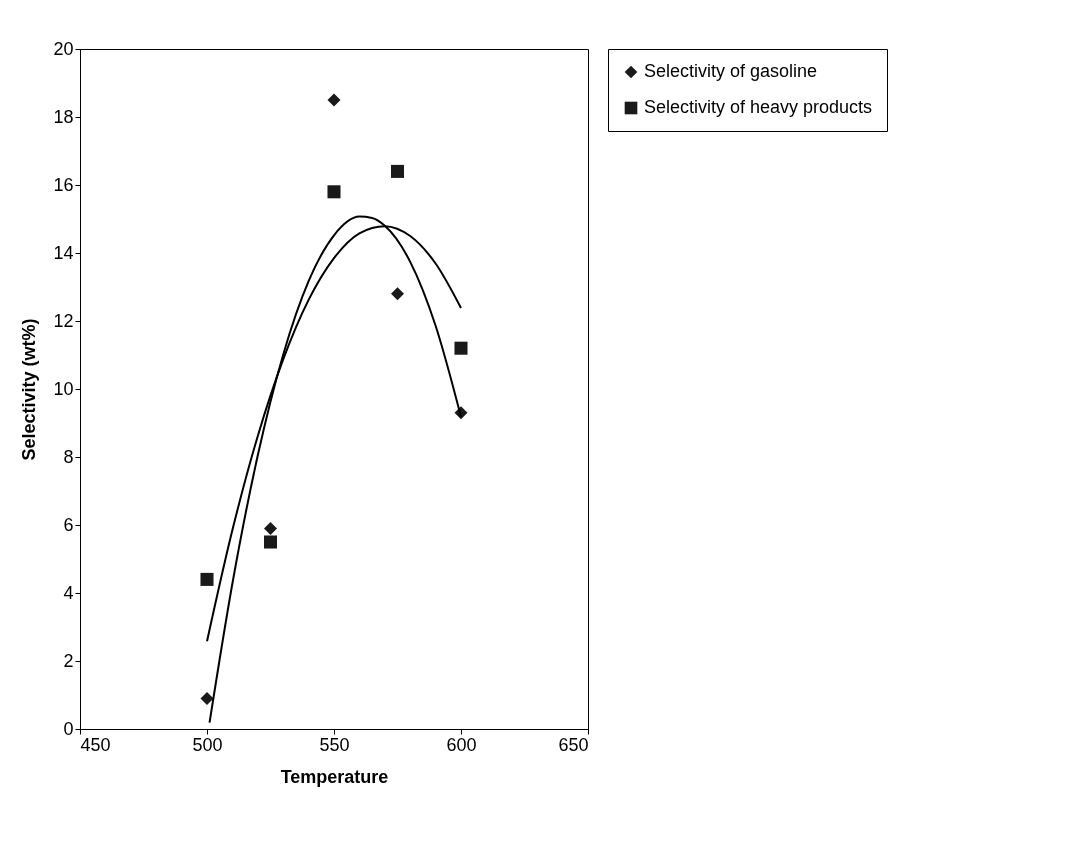 This screenshot has height=852, width=1085. What do you see at coordinates (63, 320) in the screenshot?
I see `y-tick-label: 12` at bounding box center [63, 320].